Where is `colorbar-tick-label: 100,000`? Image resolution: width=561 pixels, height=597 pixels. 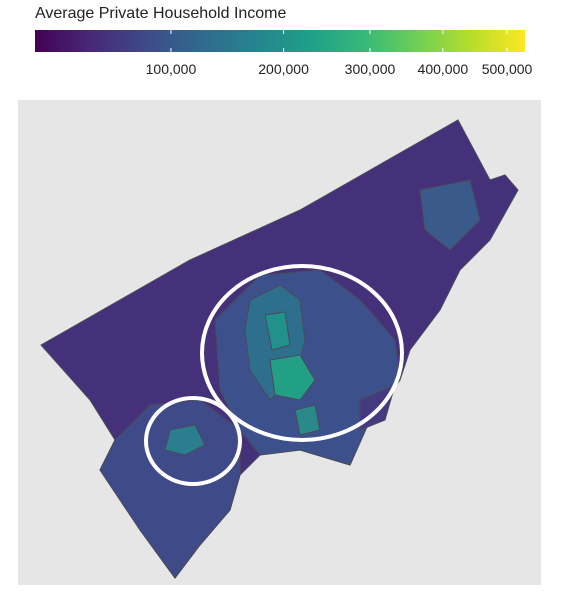 colorbar-tick-label: 100,000 is located at coordinates (171, 69).